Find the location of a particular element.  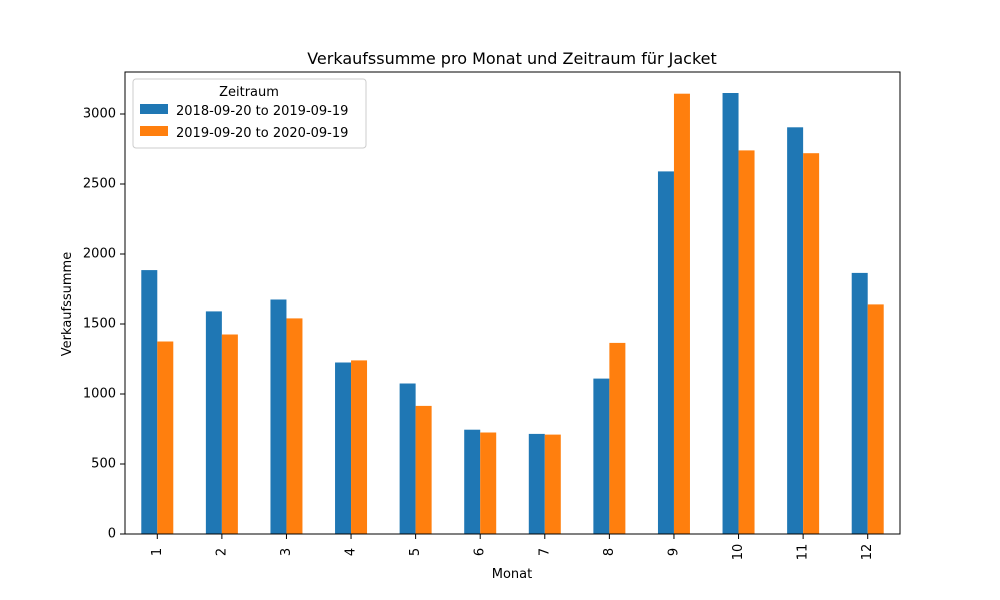

y-axis-title: Verkaufssumme is located at coordinates (67, 304).